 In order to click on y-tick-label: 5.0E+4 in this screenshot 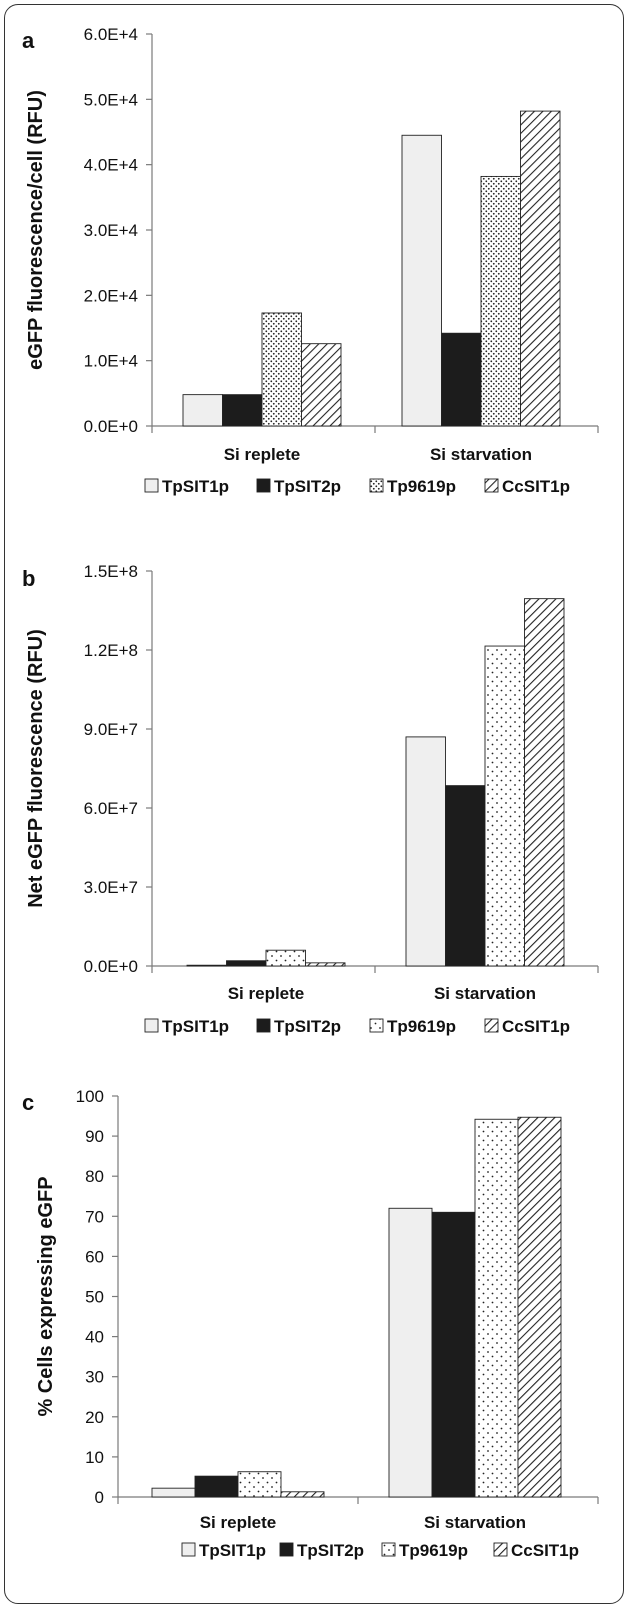, I will do `click(111, 99)`.